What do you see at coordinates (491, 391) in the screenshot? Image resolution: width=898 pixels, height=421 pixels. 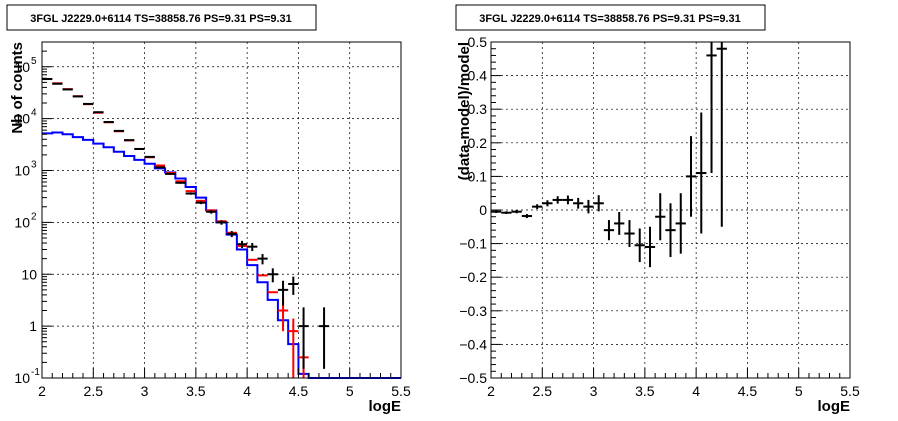 I see `right-x-tick-label: 2` at bounding box center [491, 391].